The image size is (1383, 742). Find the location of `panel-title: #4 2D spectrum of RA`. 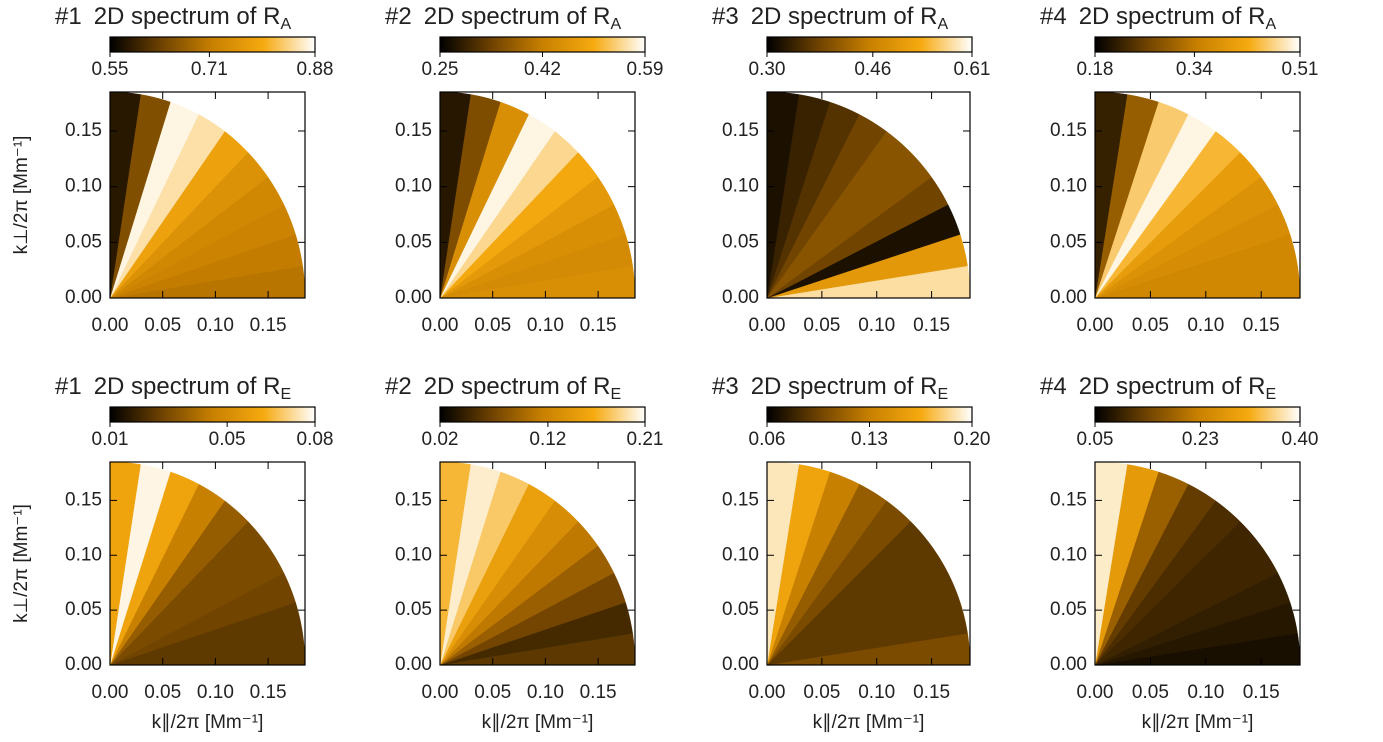

panel-title: #4 2D spectrum of RA is located at coordinates (1158, 18).